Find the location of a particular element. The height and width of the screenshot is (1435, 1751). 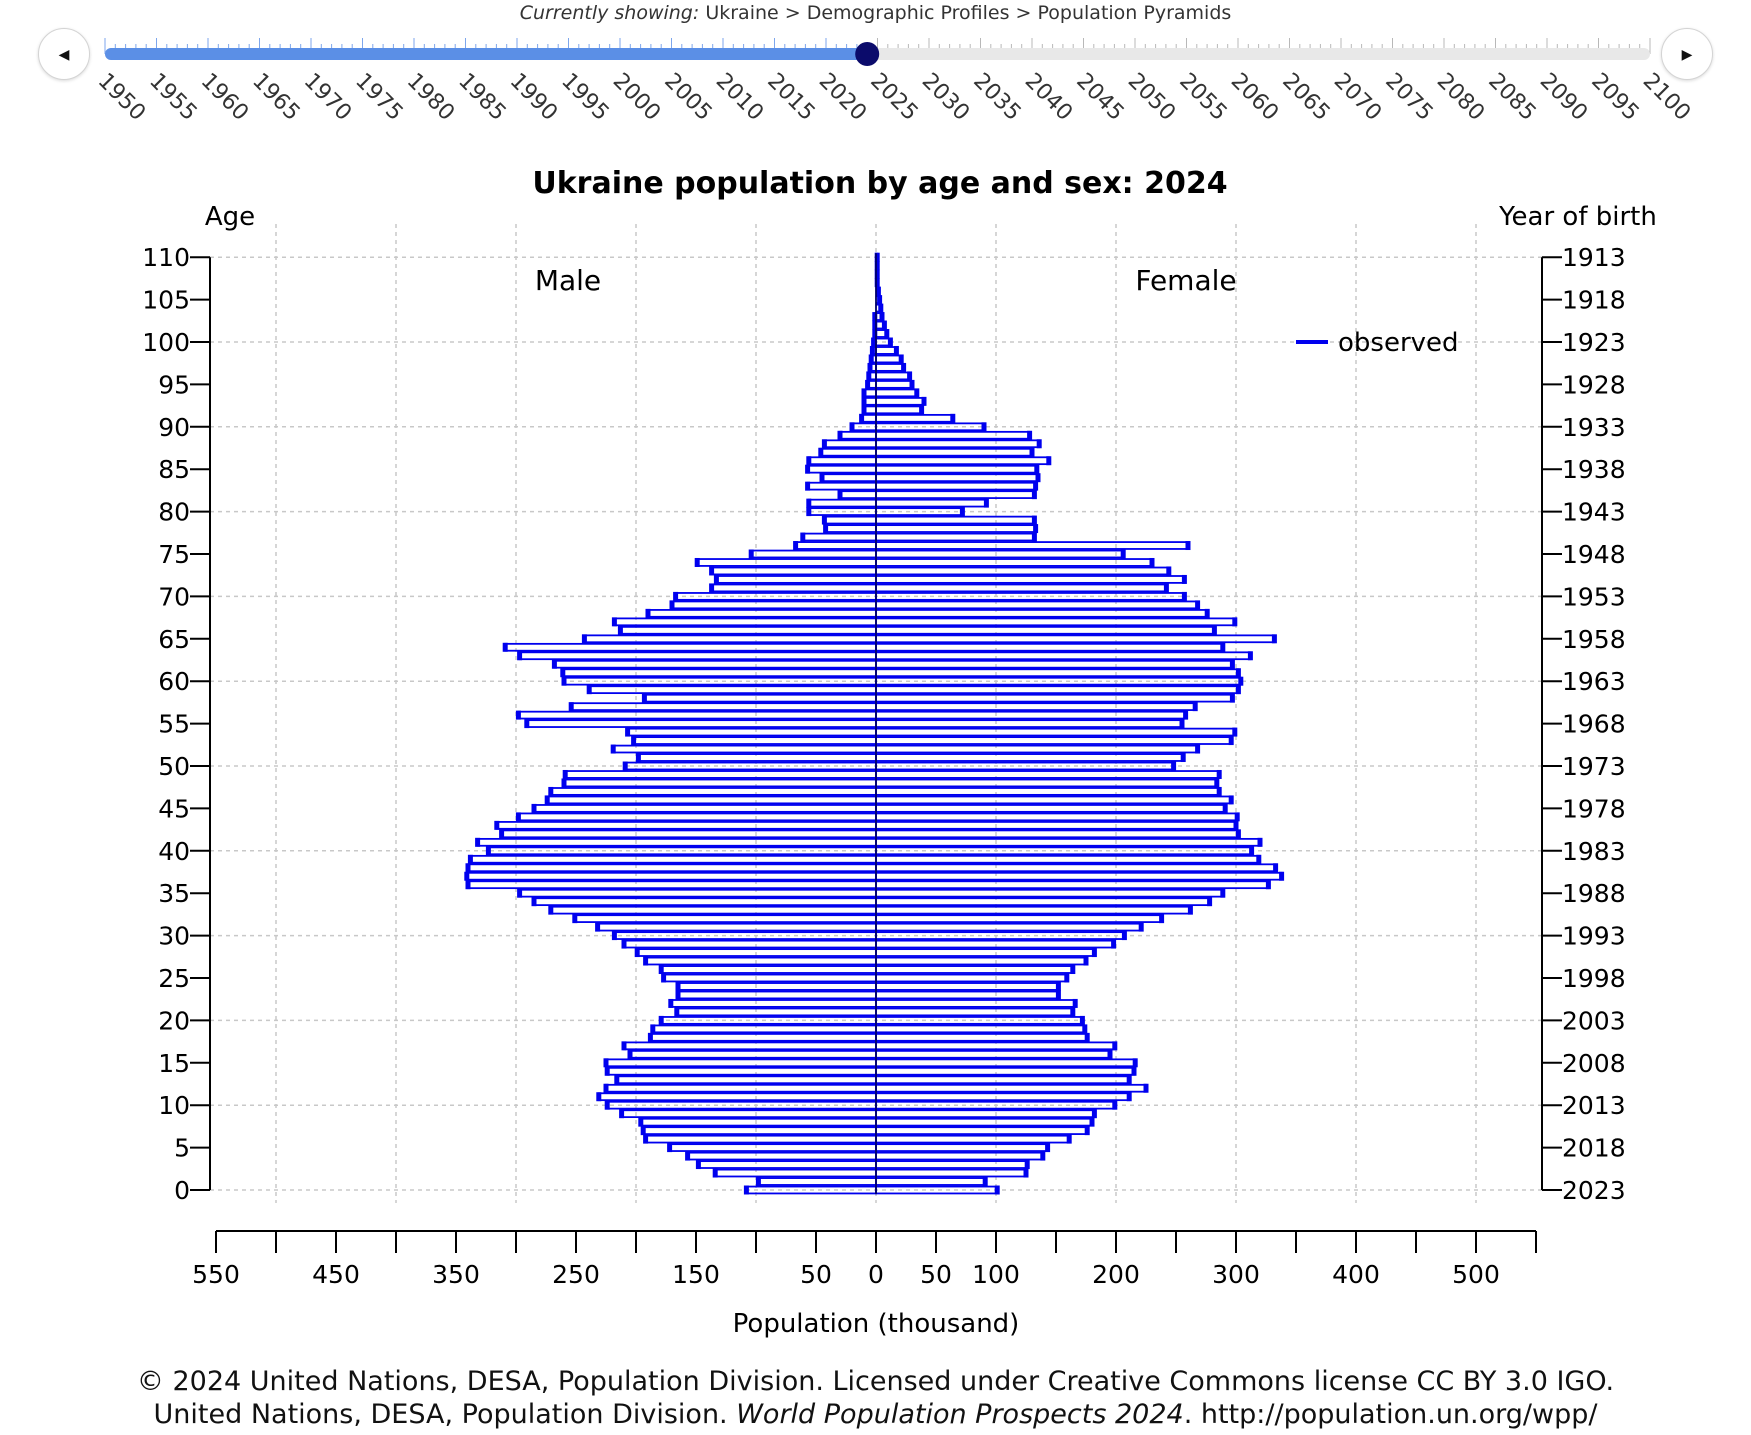

breadcrumb-prefix: Currently showing: is located at coordinates (609, 13).